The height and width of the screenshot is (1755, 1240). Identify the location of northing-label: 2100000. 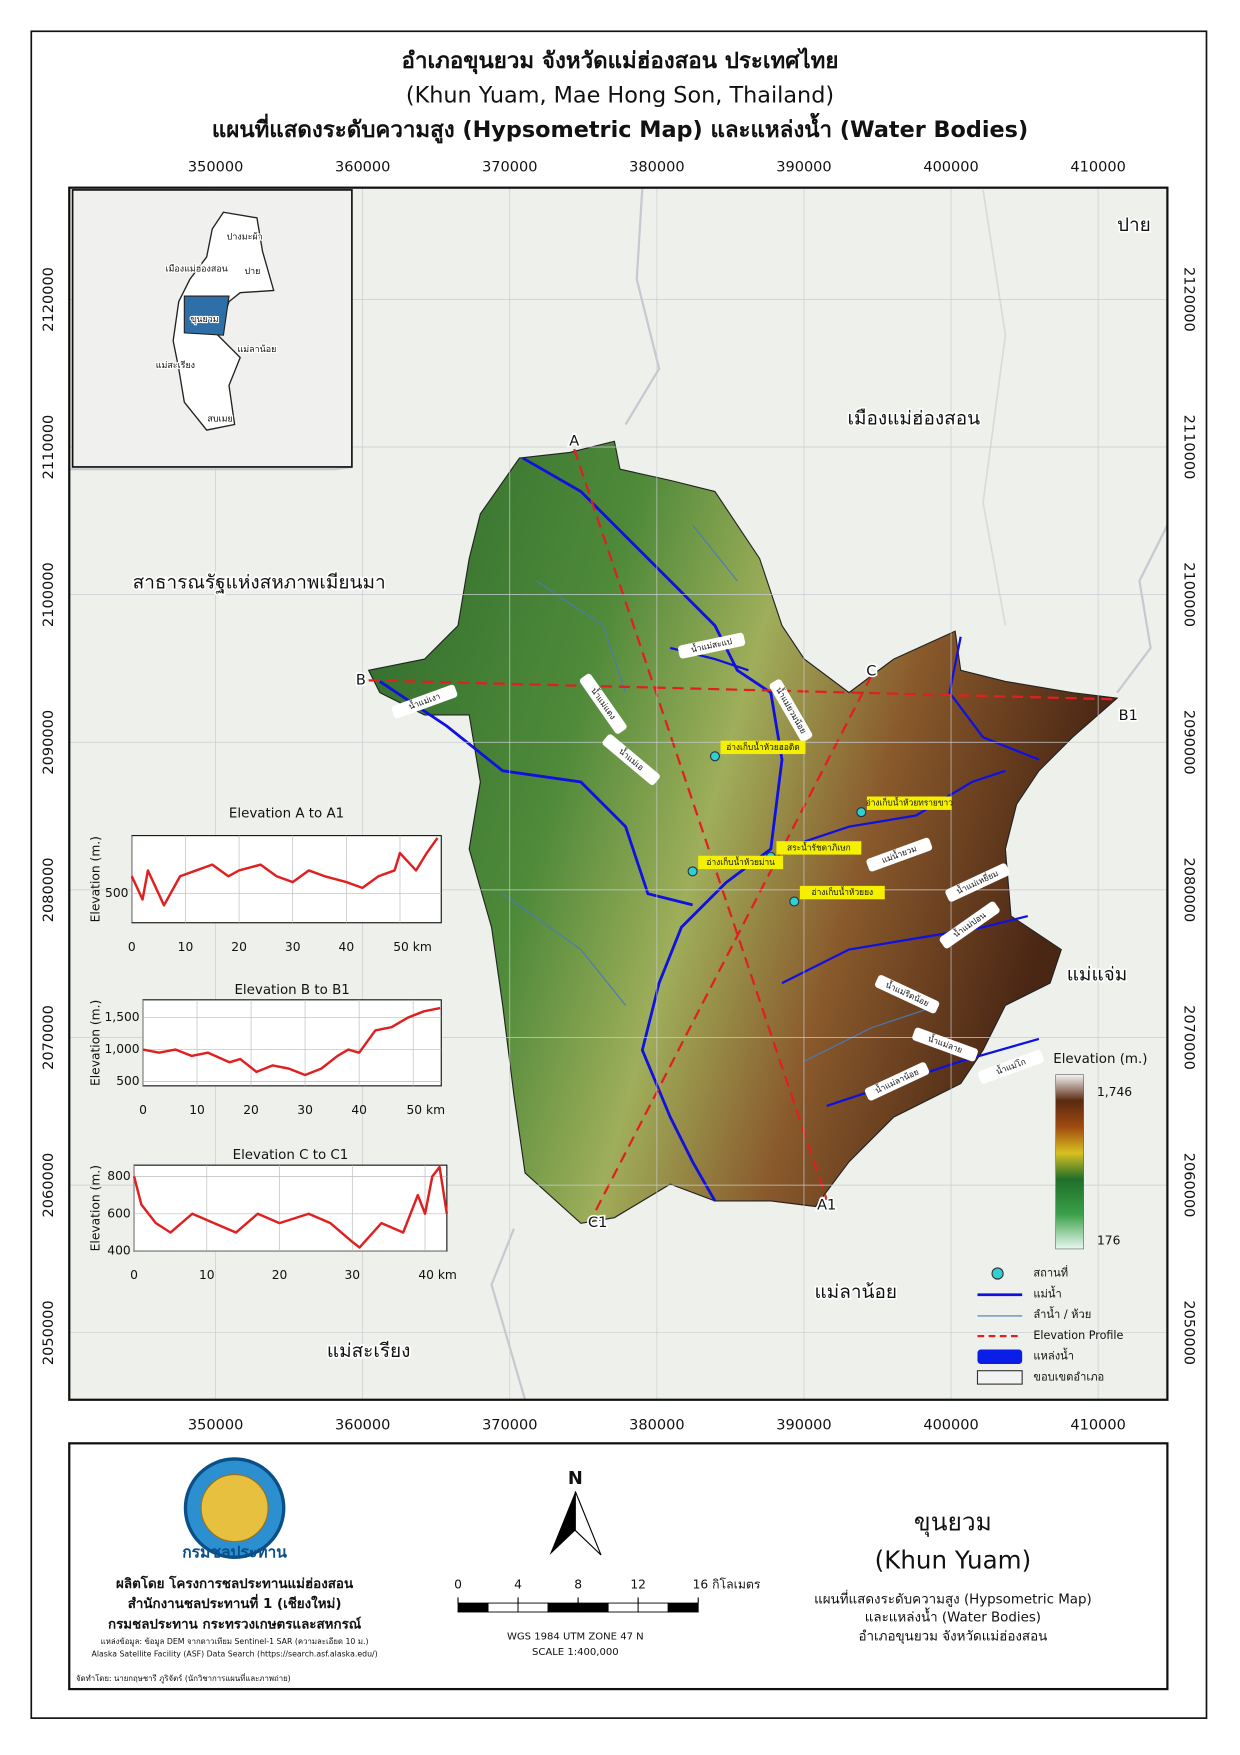
(1189, 594).